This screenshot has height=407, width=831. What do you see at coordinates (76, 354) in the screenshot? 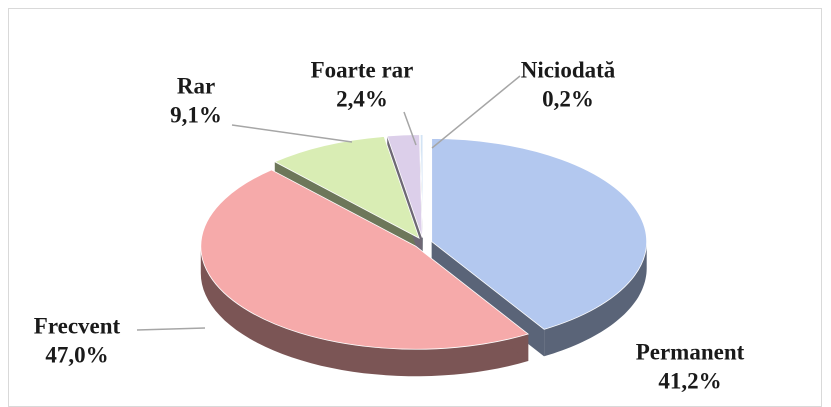
I see `value-label: 47,0%` at bounding box center [76, 354].